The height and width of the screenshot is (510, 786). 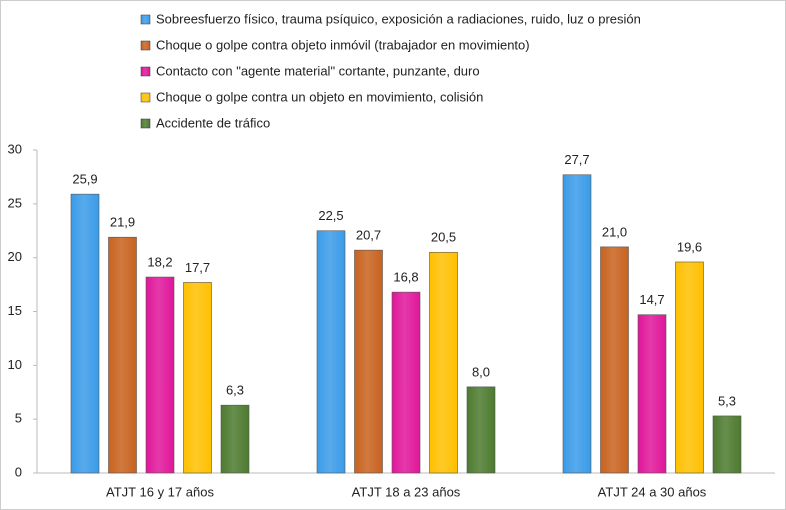 I want to click on y-tick-label: 15, so click(x=15, y=310).